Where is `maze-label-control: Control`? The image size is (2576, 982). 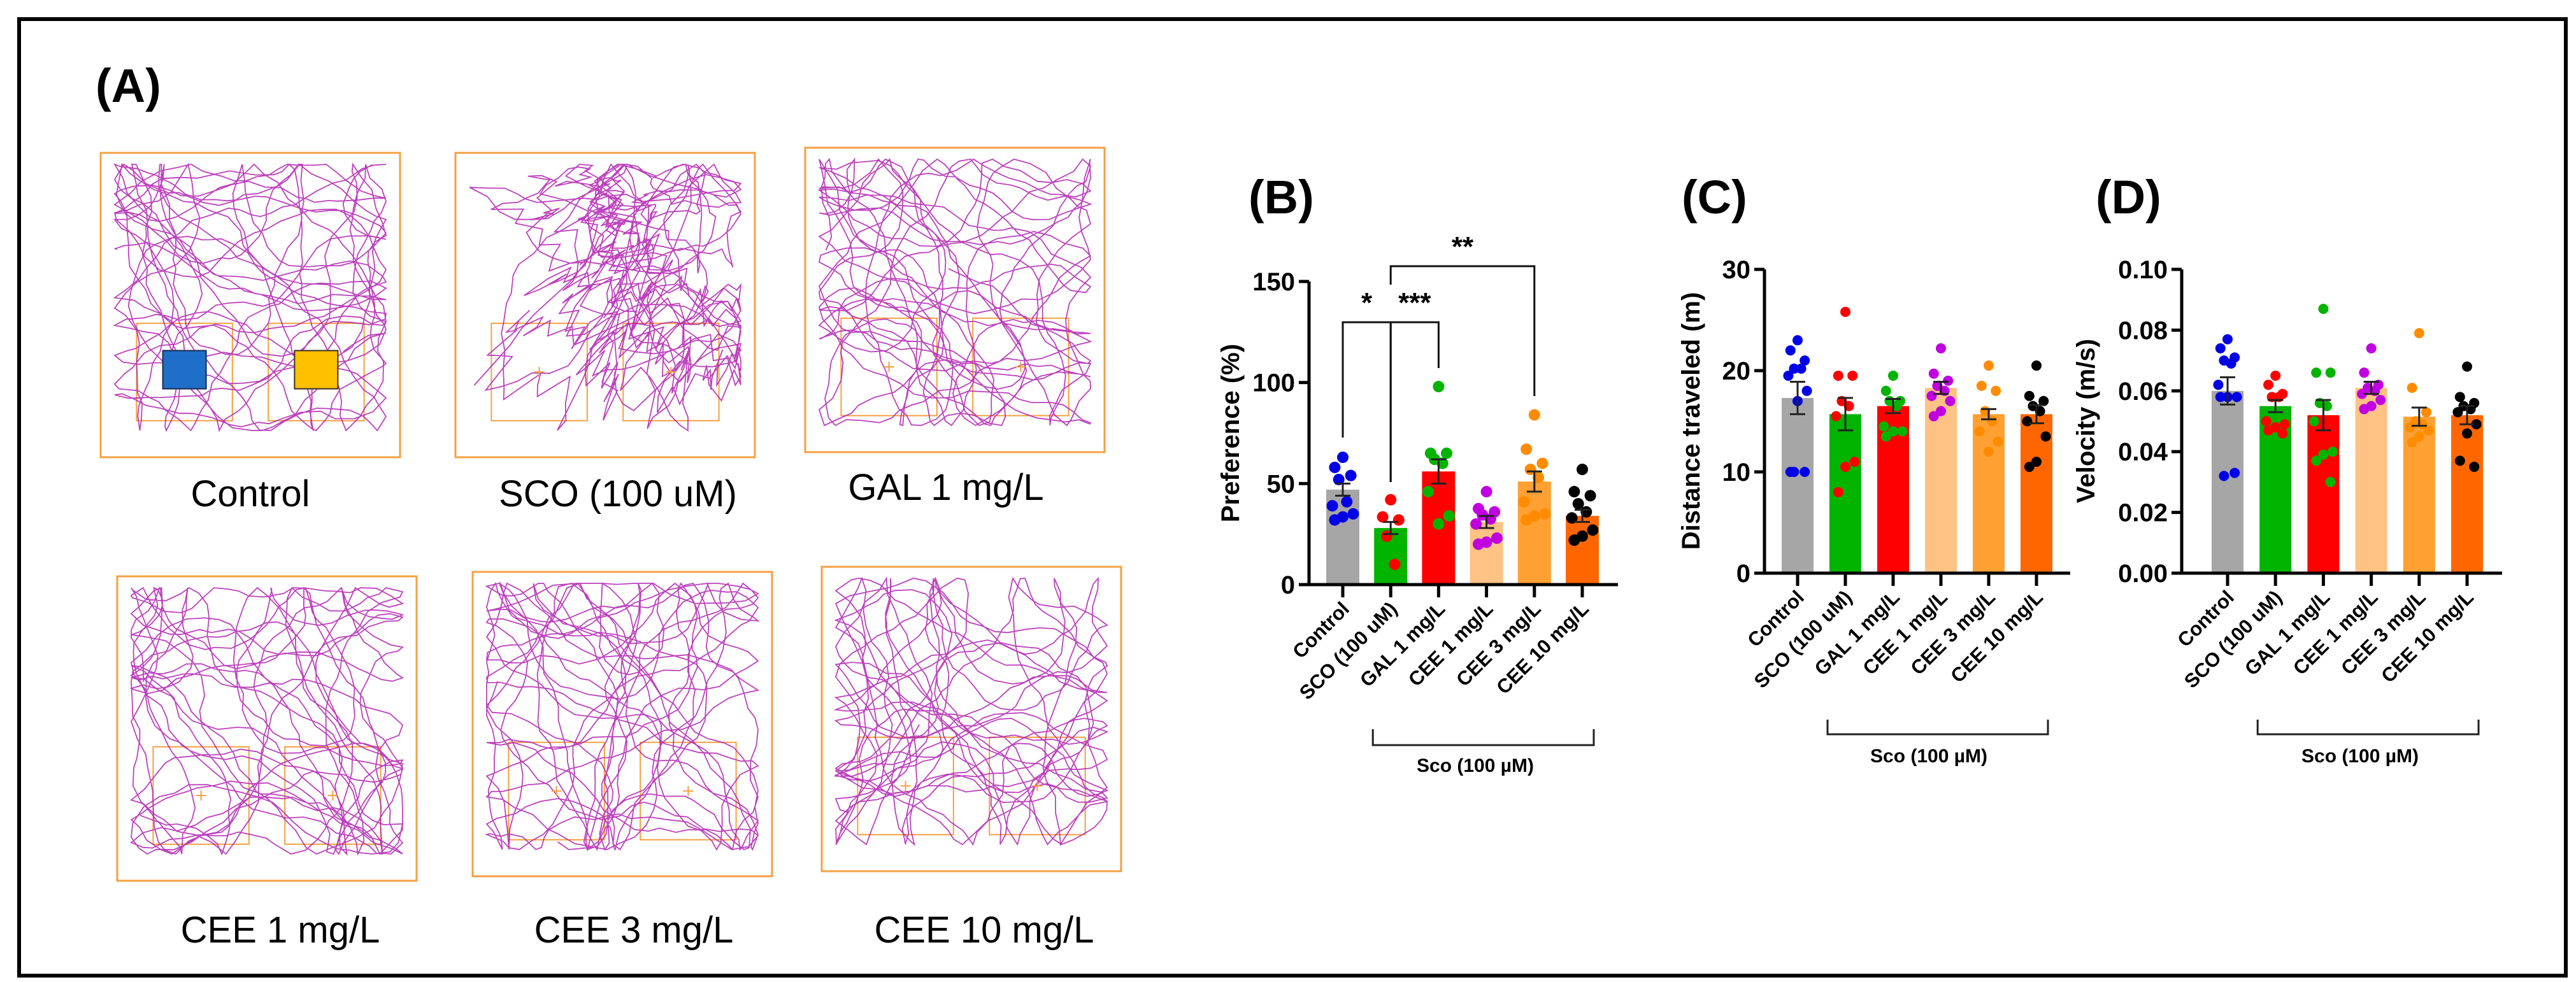 maze-label-control: Control is located at coordinates (251, 494).